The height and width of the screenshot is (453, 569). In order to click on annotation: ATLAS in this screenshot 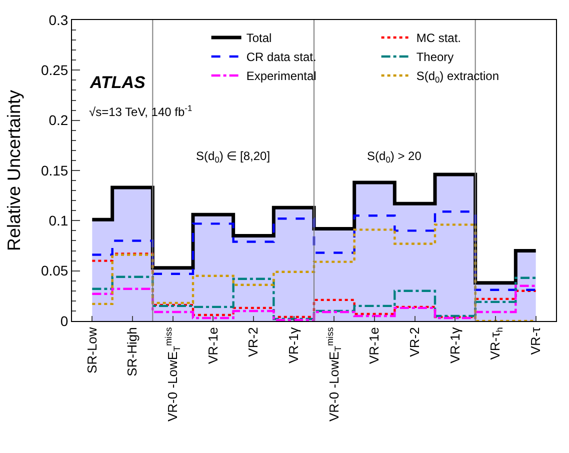, I will do `click(117, 82)`.